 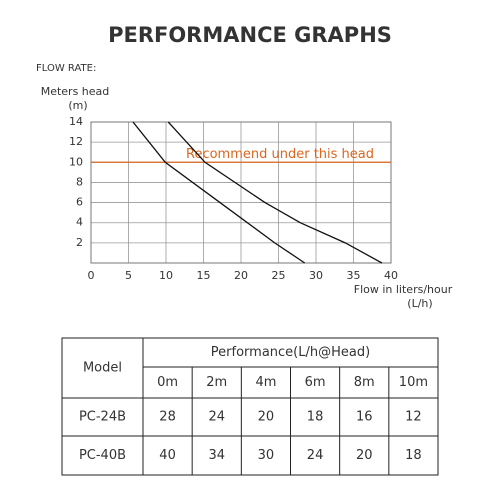 I want to click on column-header: 10m, so click(x=413, y=382).